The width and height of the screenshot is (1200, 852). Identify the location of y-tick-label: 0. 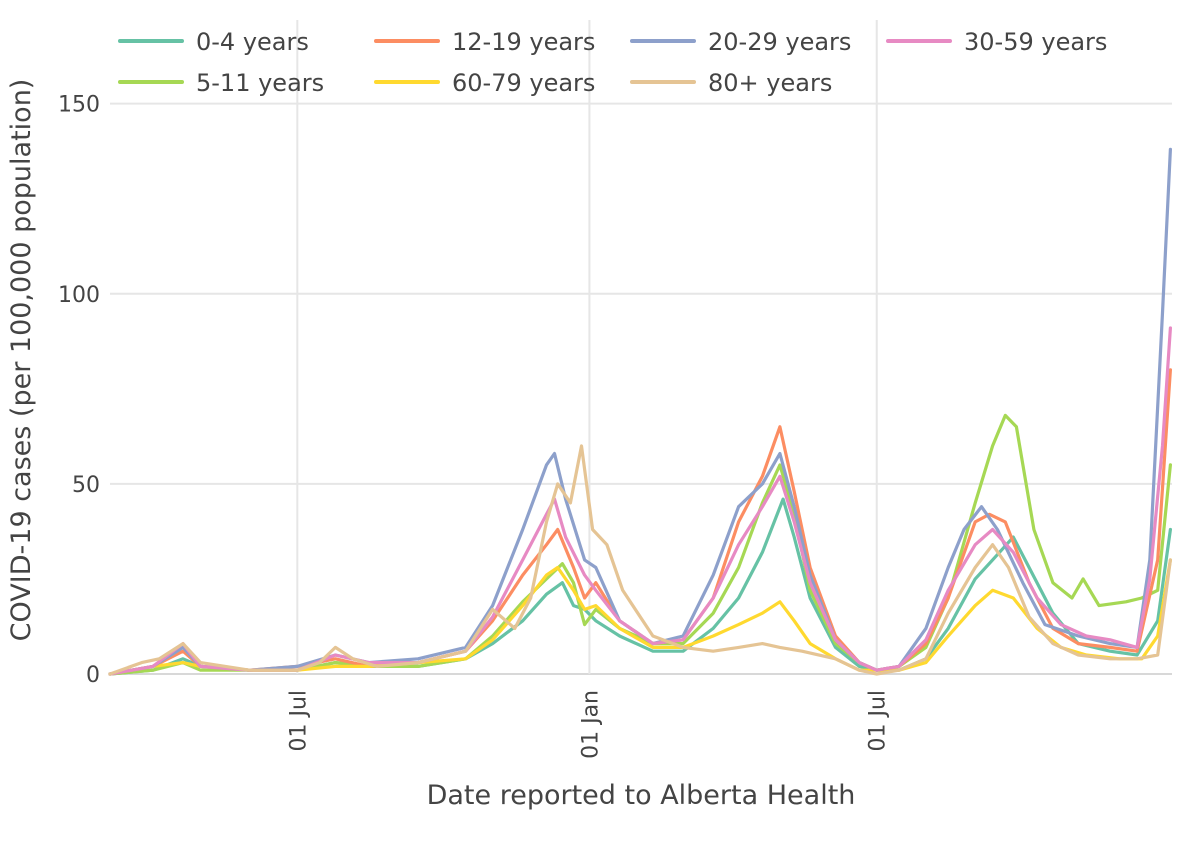
(93, 675).